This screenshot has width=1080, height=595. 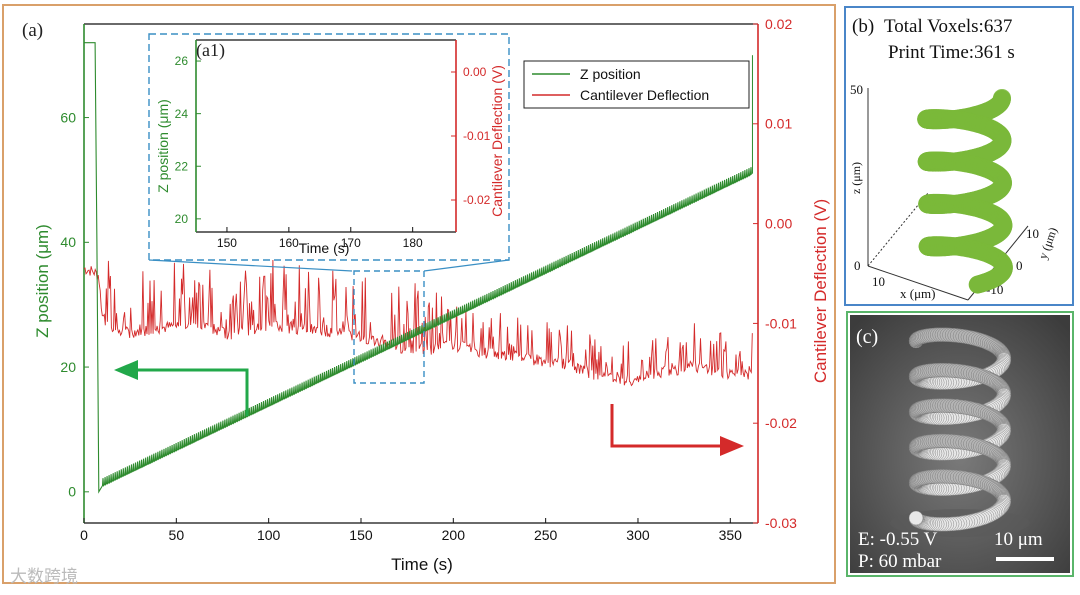 What do you see at coordinates (389, 327) in the screenshot?
I see `zoom-region-box` at bounding box center [389, 327].